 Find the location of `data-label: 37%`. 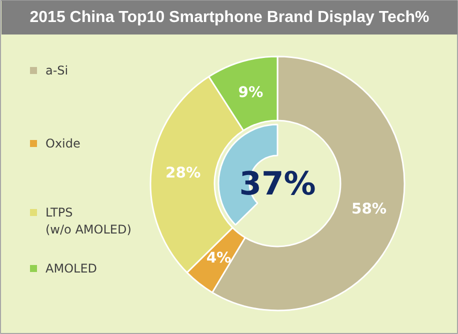

data-label: 37% is located at coordinates (277, 183).